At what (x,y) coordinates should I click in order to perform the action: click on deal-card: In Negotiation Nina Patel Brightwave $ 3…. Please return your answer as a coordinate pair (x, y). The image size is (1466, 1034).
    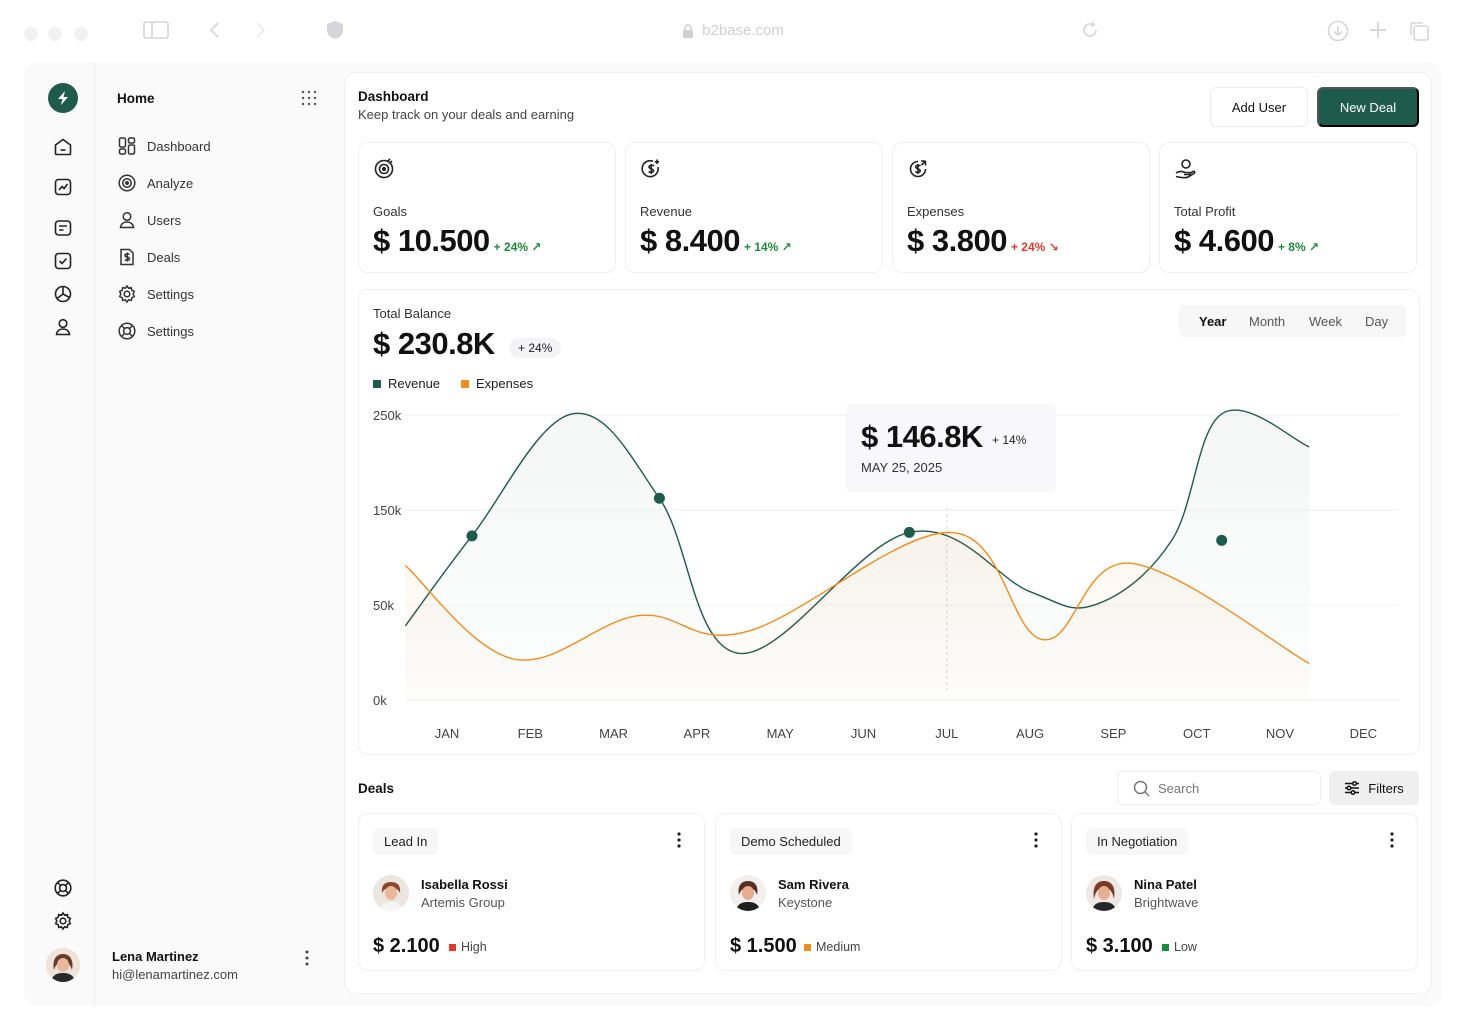
    Looking at the image, I should click on (1244, 892).